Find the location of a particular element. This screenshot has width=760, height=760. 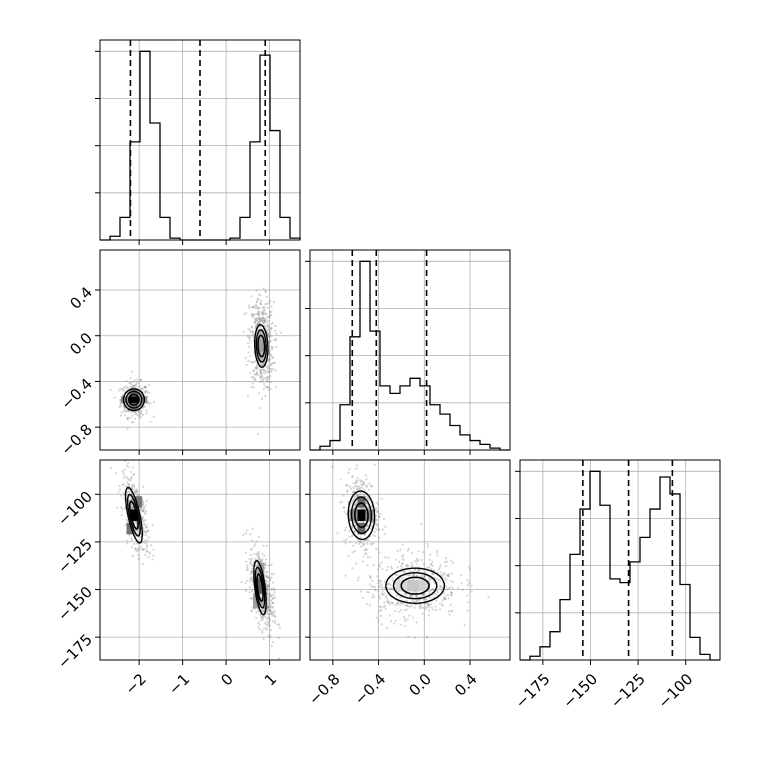

x-tick-label-0: −175 is located at coordinates (533, 691).